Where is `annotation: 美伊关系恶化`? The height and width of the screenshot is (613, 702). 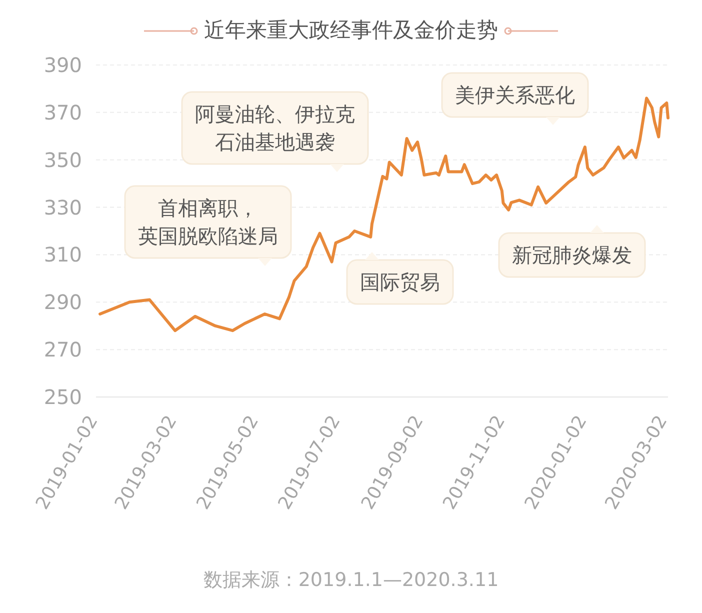
annotation: 美伊关系恶化 is located at coordinates (515, 95).